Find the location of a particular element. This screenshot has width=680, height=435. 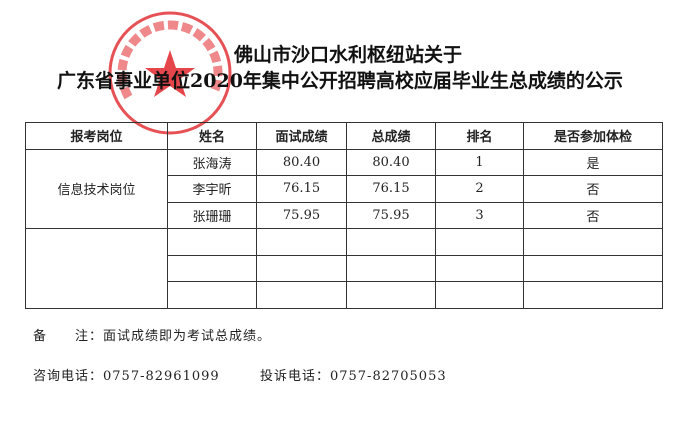

name-cell: 张海涛 is located at coordinates (212, 162).